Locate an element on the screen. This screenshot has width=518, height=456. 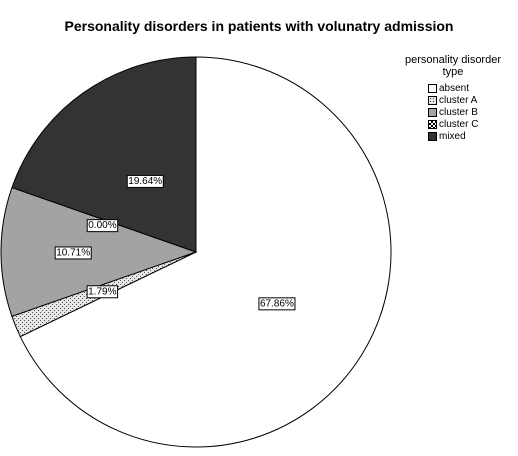
slice-label-text-mixed: 19.64% is located at coordinates (145, 181).